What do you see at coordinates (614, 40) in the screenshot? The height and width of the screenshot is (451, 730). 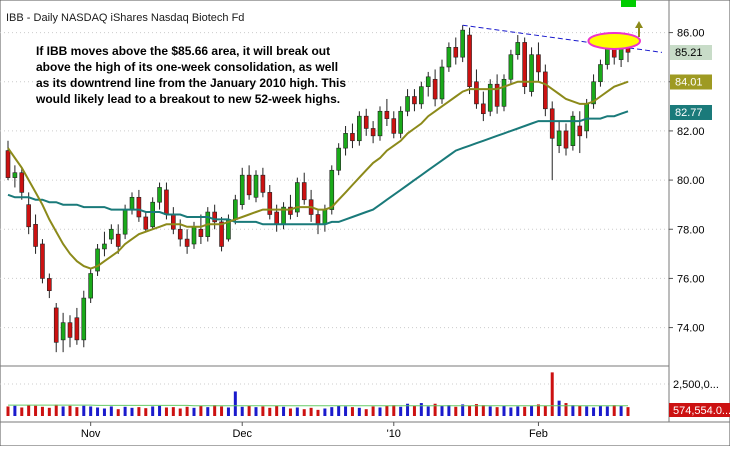 I see `consolidation-highlight` at bounding box center [614, 40].